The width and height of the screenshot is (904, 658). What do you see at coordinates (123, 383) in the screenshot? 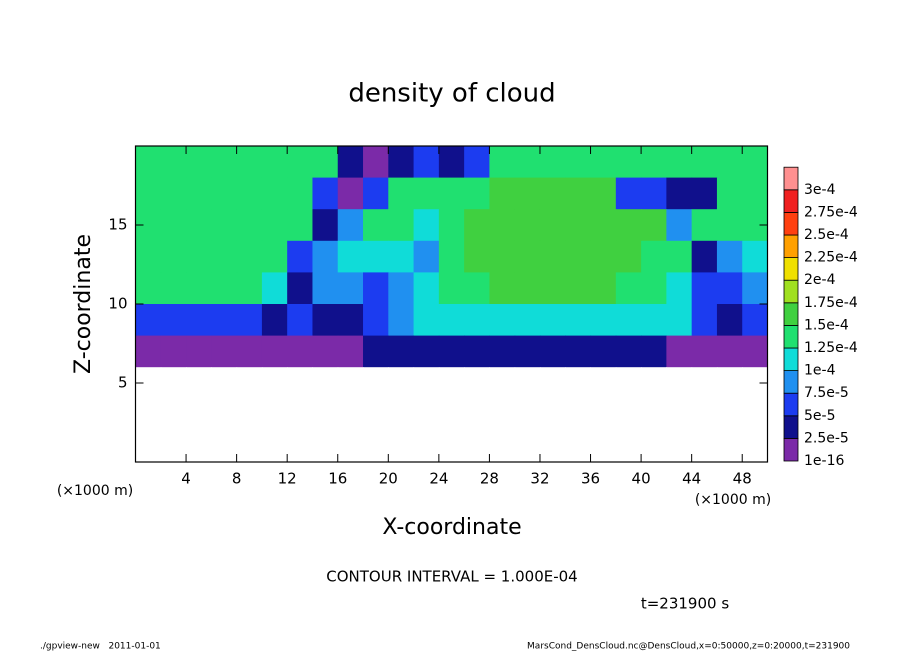
I see `y-tick-label: 5` at bounding box center [123, 383].